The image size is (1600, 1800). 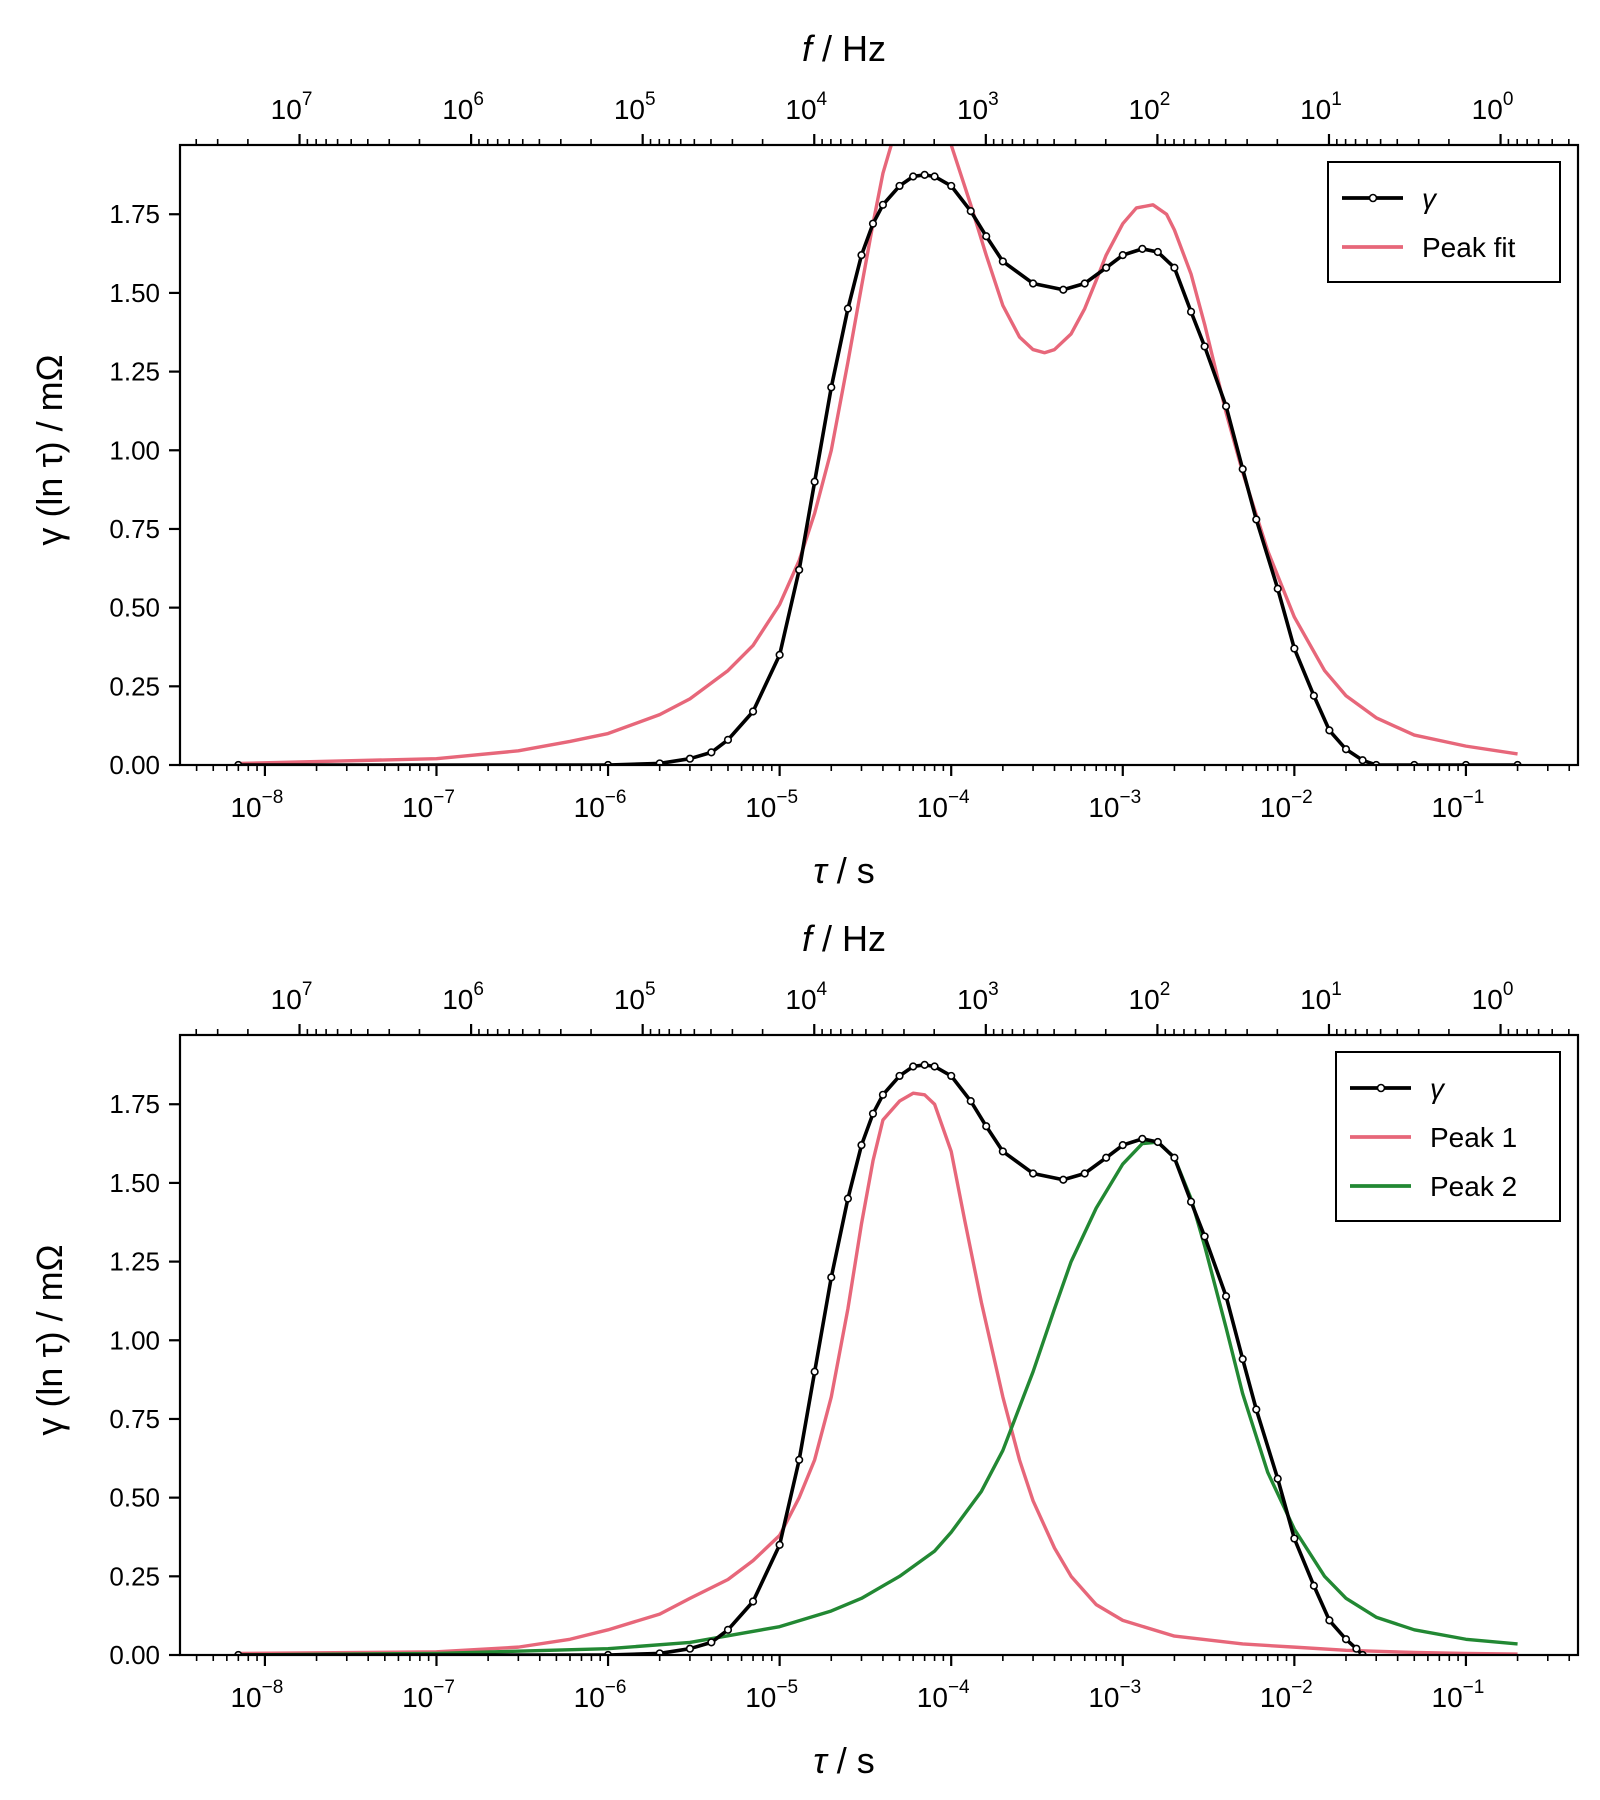 I want to click on y-tick-label: 1.00, so click(x=134, y=450).